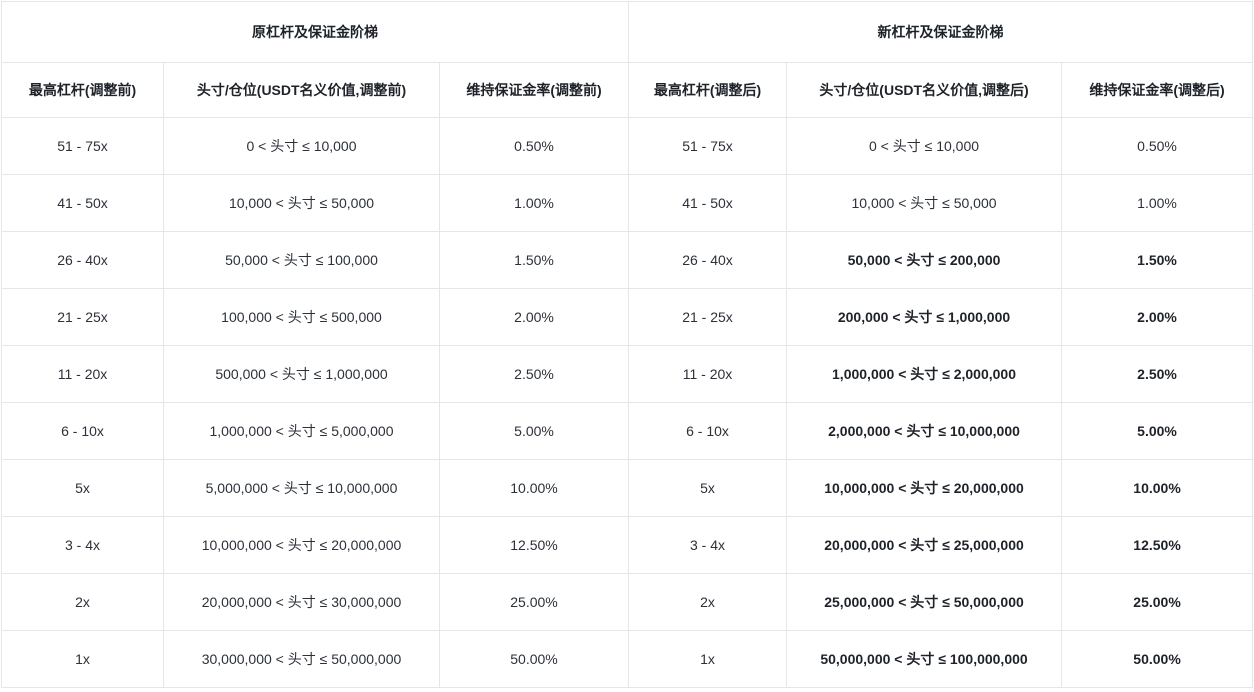 This screenshot has width=1254, height=692. Describe the element at coordinates (534, 488) in the screenshot. I see `cell-mmr-before: 10.00%` at that location.